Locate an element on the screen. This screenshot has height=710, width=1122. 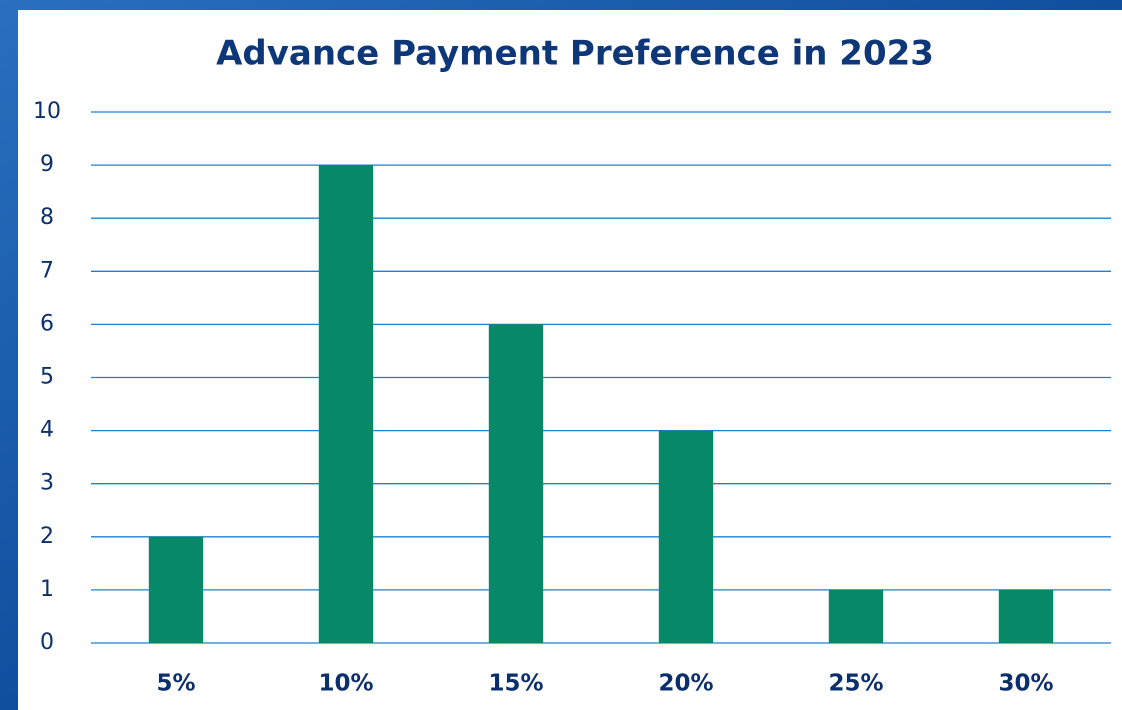
x-tick-label: 20% is located at coordinates (685, 684).